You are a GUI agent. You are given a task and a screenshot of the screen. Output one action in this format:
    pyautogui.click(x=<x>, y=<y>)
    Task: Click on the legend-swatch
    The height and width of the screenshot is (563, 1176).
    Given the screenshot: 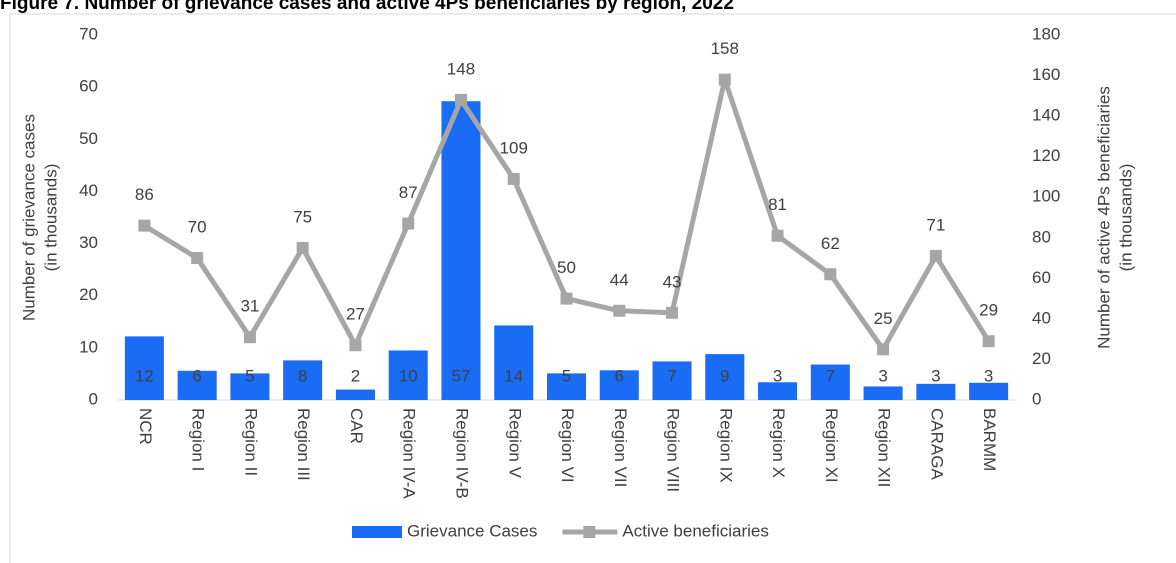 What is the action you would take?
    pyautogui.click(x=377, y=532)
    